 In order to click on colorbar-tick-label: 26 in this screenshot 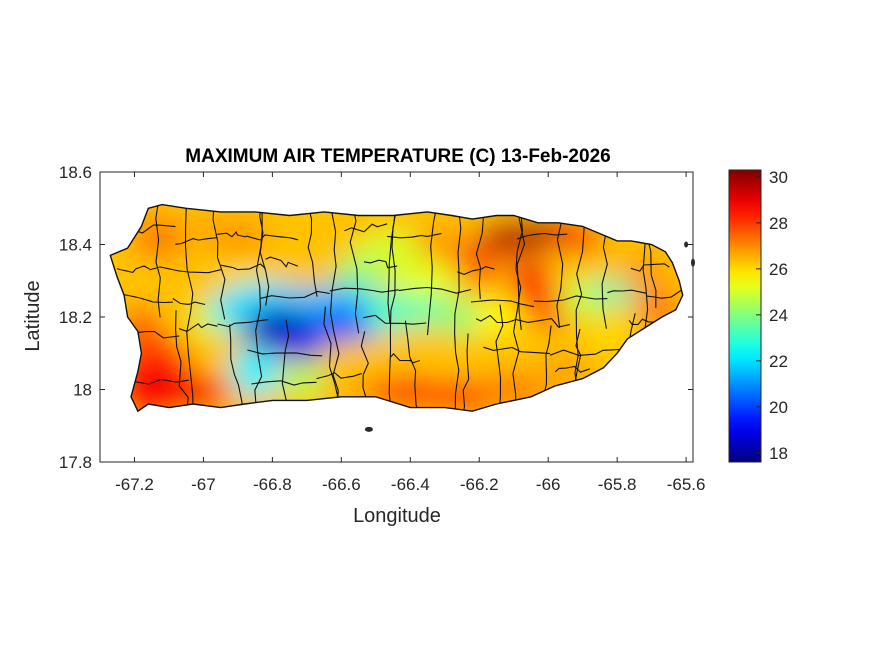, I will do `click(778, 269)`.